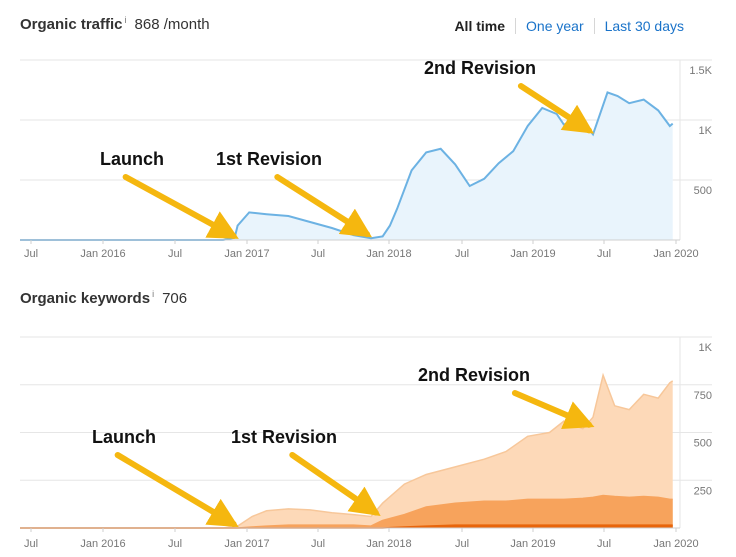 The image size is (736, 557). Describe the element at coordinates (700, 71) in the screenshot. I see `y-tick-label: 1.5K` at that location.